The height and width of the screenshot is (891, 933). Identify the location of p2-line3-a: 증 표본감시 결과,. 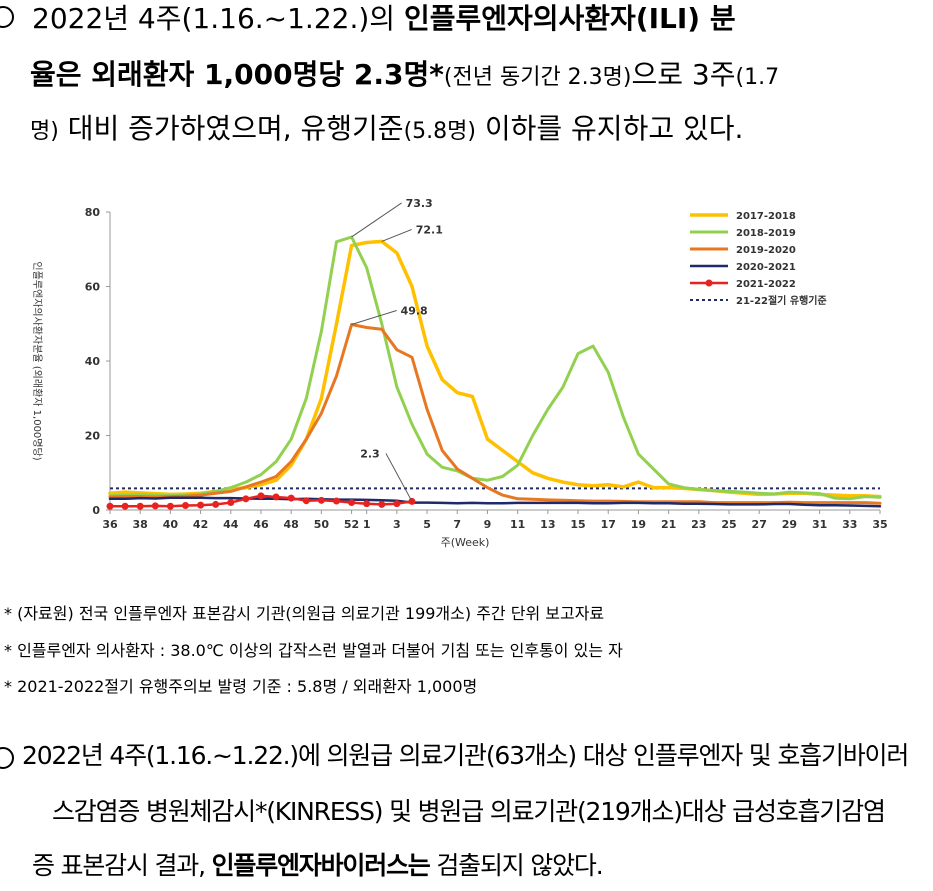
(122, 865).